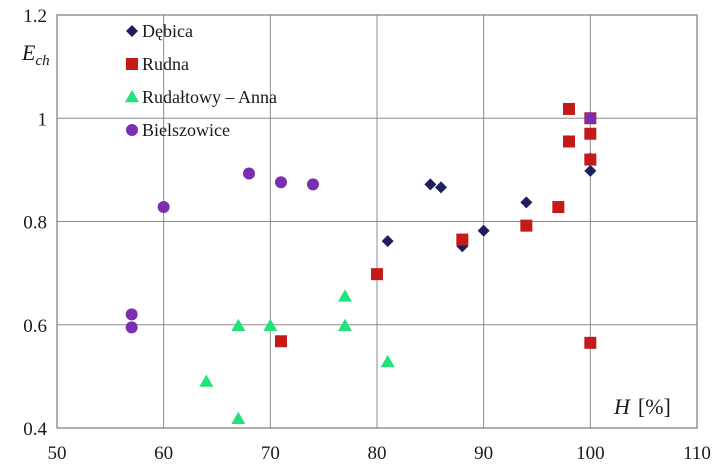 The image size is (718, 468). I want to click on y-axis-title-subscript: ch, so click(42, 61).